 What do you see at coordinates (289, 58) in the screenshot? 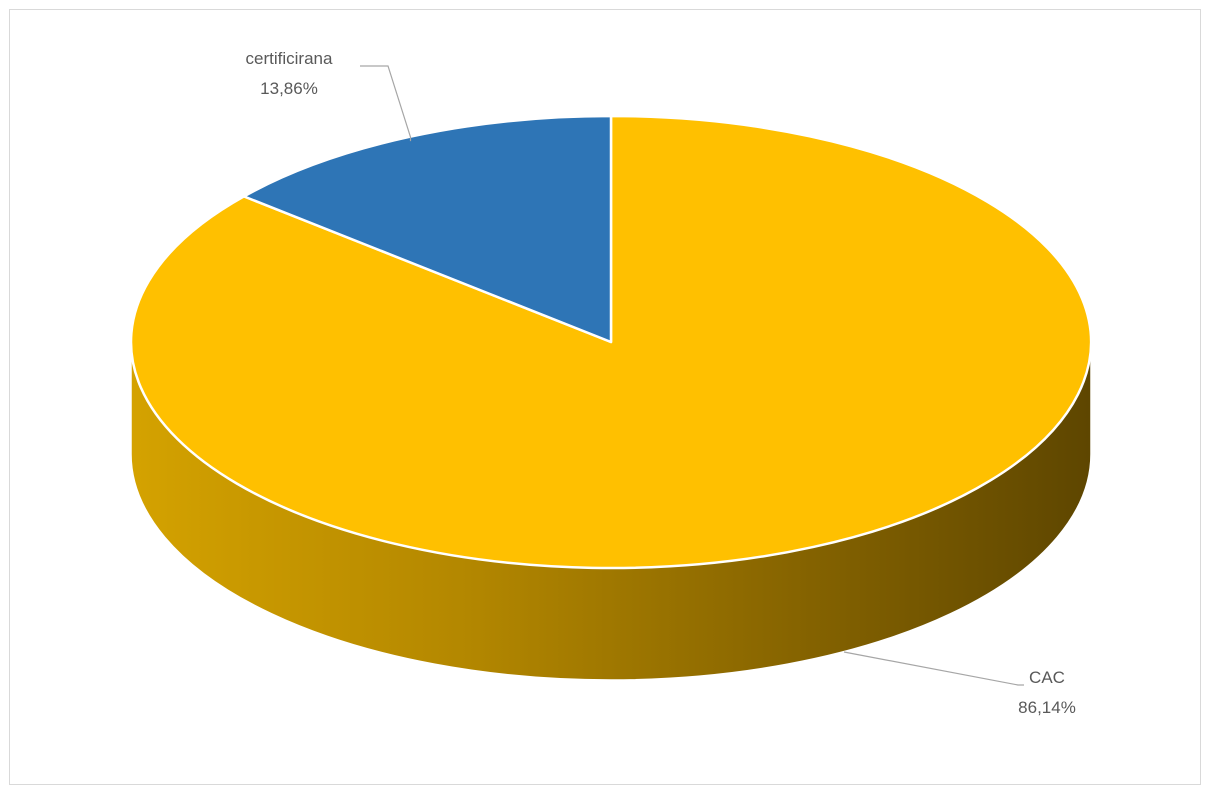
I see `slice-label-certificirana: certificirana` at bounding box center [289, 58].